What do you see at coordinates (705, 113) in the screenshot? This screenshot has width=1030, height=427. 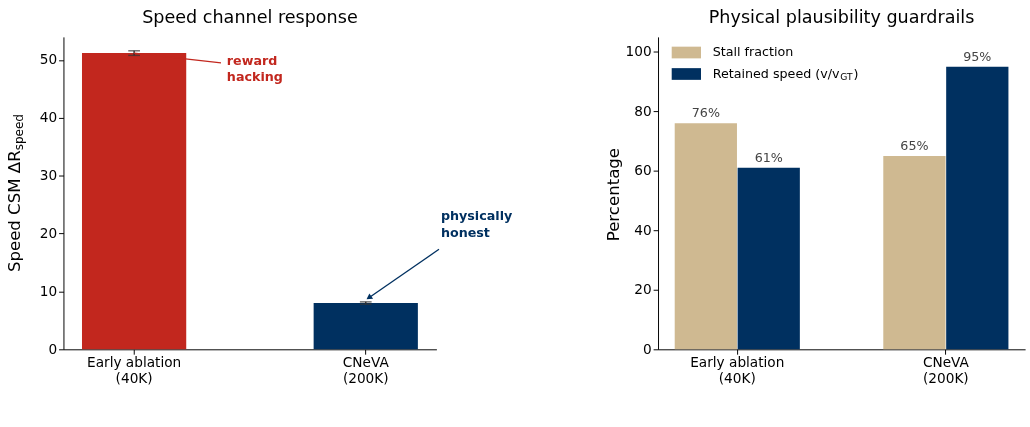 I see `data-label: 76%` at bounding box center [705, 113].